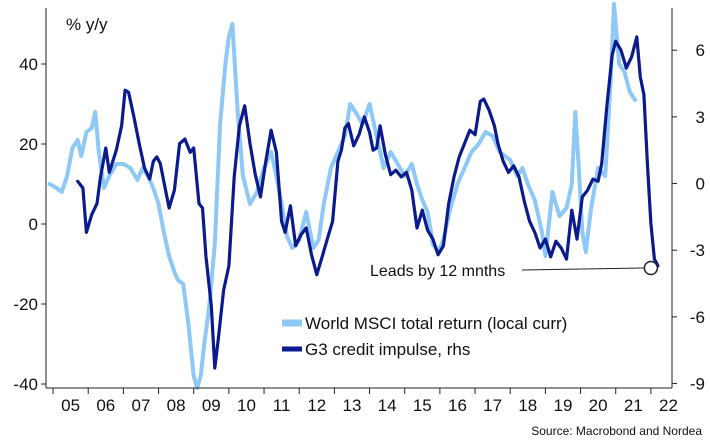 The width and height of the screenshot is (710, 448). Describe the element at coordinates (527, 405) in the screenshot. I see `x-tick-label: 18` at that location.